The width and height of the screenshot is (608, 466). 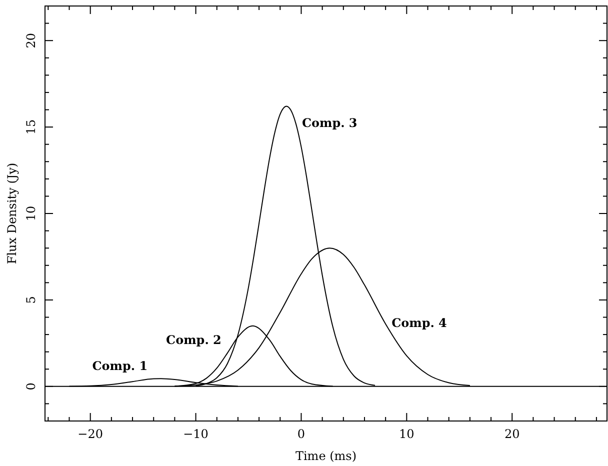 What do you see at coordinates (31, 386) in the screenshot?
I see `y-tick-label: 0` at bounding box center [31, 386].